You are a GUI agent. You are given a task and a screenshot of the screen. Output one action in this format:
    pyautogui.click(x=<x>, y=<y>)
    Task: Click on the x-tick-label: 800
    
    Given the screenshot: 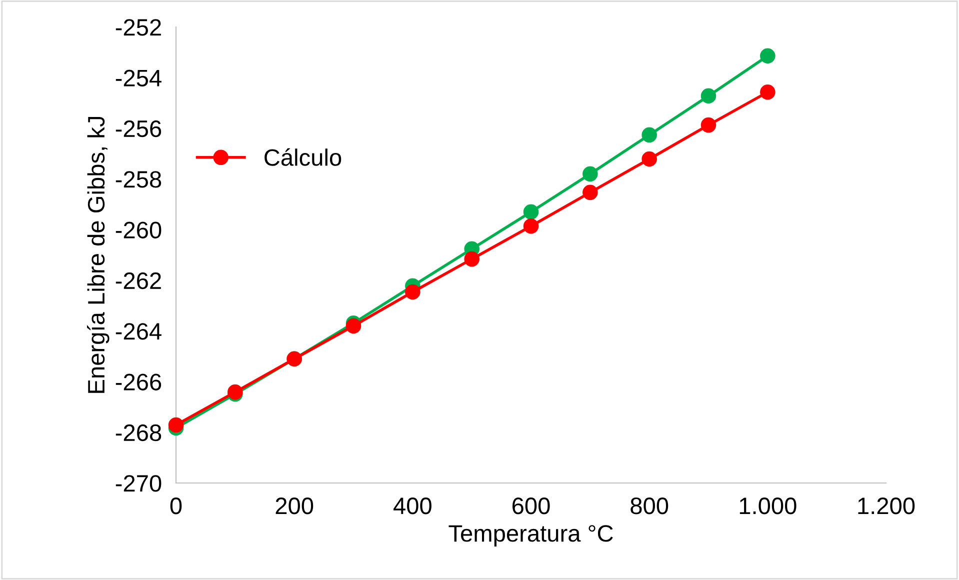 What is the action you would take?
    pyautogui.click(x=649, y=506)
    